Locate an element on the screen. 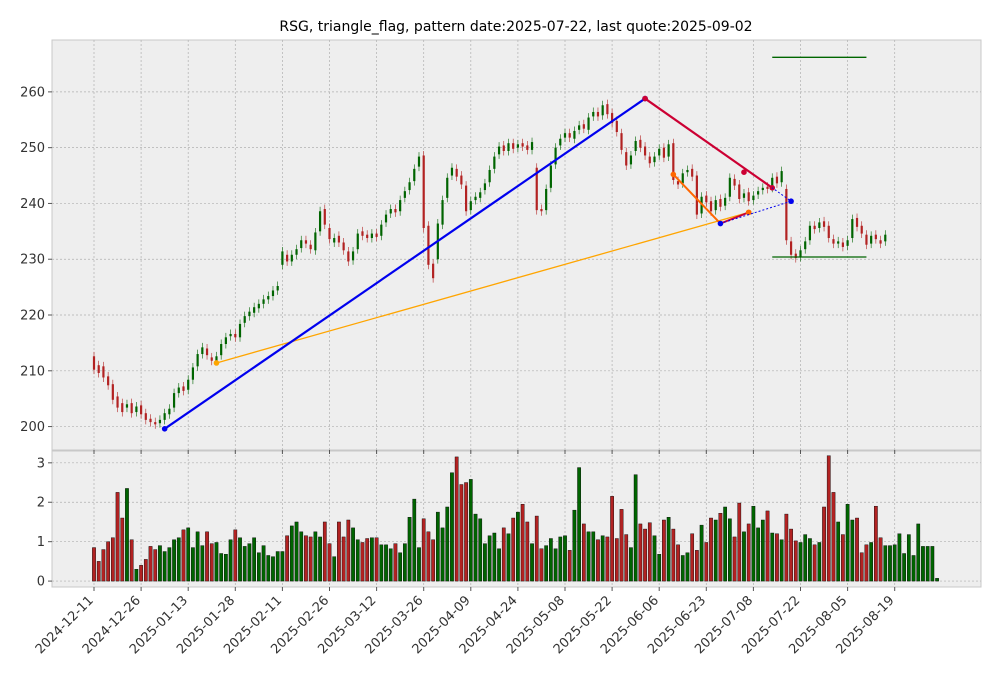  orange-flag-line is located at coordinates (697, 199).